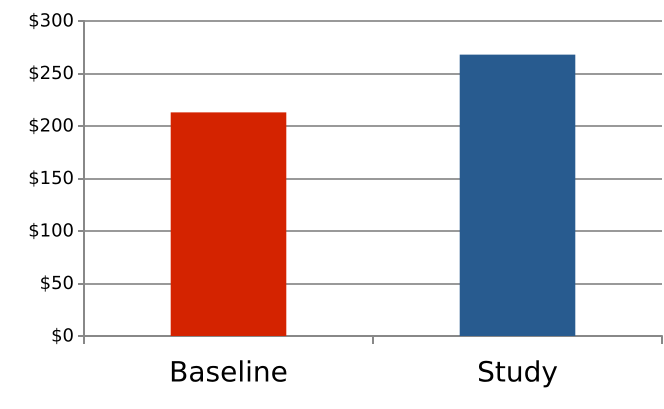 This screenshot has height=409, width=664. Describe the element at coordinates (51, 73) in the screenshot. I see `y-tick-label: $250` at that location.